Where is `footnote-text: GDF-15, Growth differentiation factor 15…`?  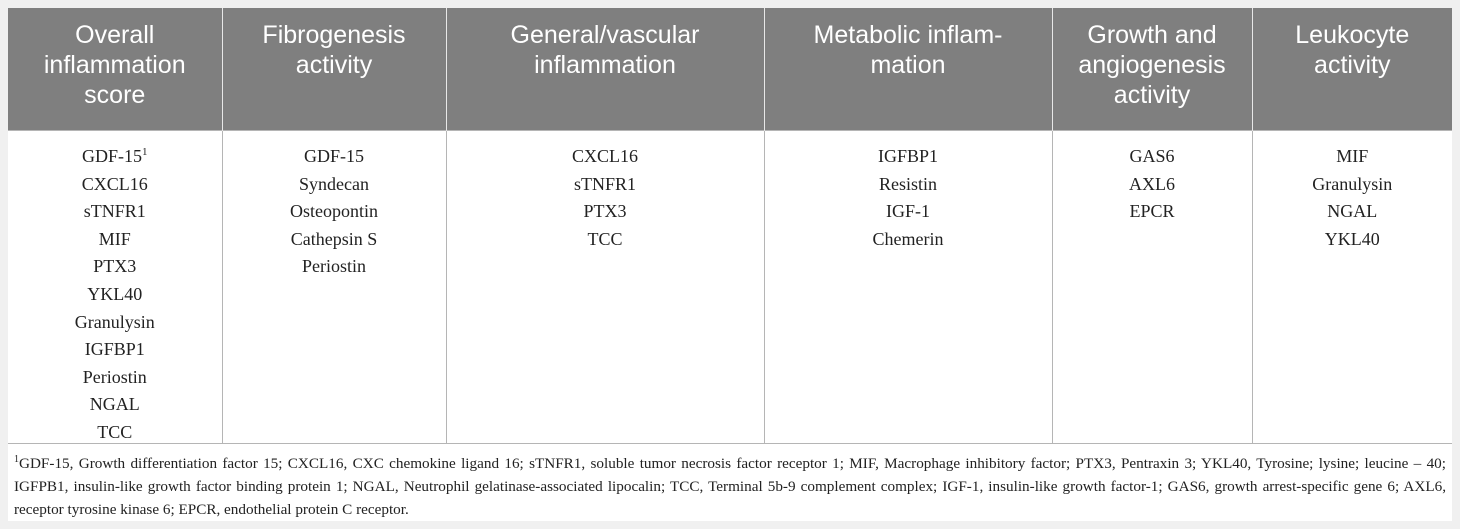 footnote-text: GDF-15, Growth differentiation factor 15… is located at coordinates (730, 486).